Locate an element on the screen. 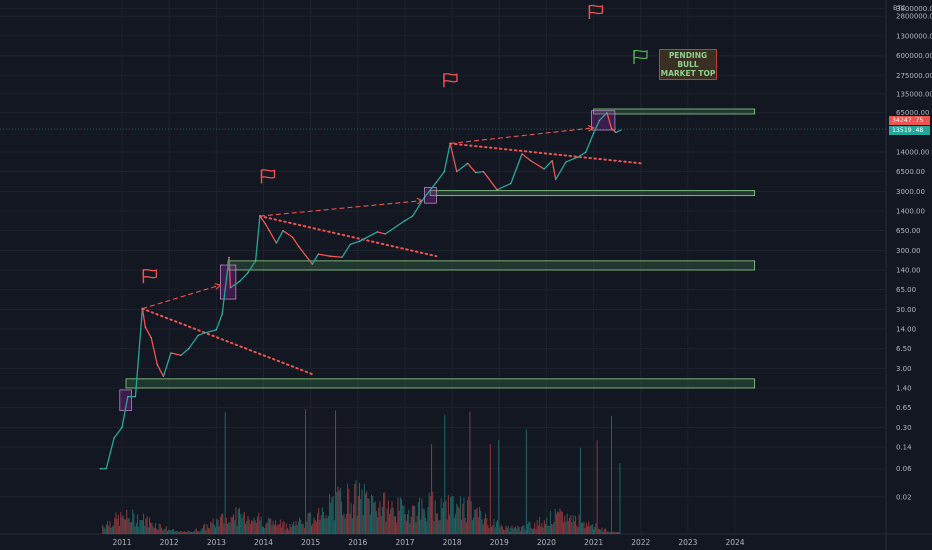 Image resolution: width=932 pixels, height=550 pixels. x-tick-label: 2018 is located at coordinates (452, 542).